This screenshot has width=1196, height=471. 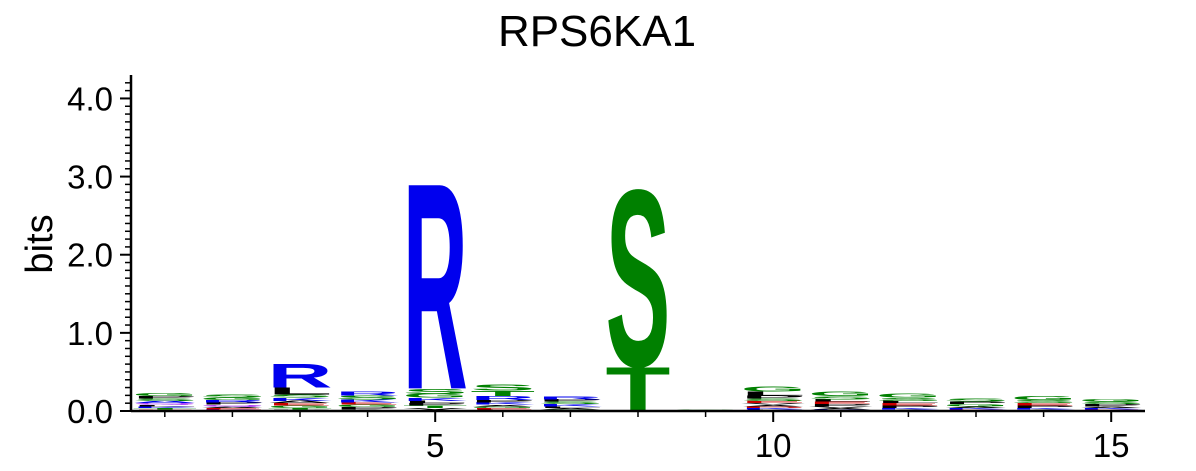 What do you see at coordinates (597, 31) in the screenshot?
I see `chart-title: RPS6KA1` at bounding box center [597, 31].